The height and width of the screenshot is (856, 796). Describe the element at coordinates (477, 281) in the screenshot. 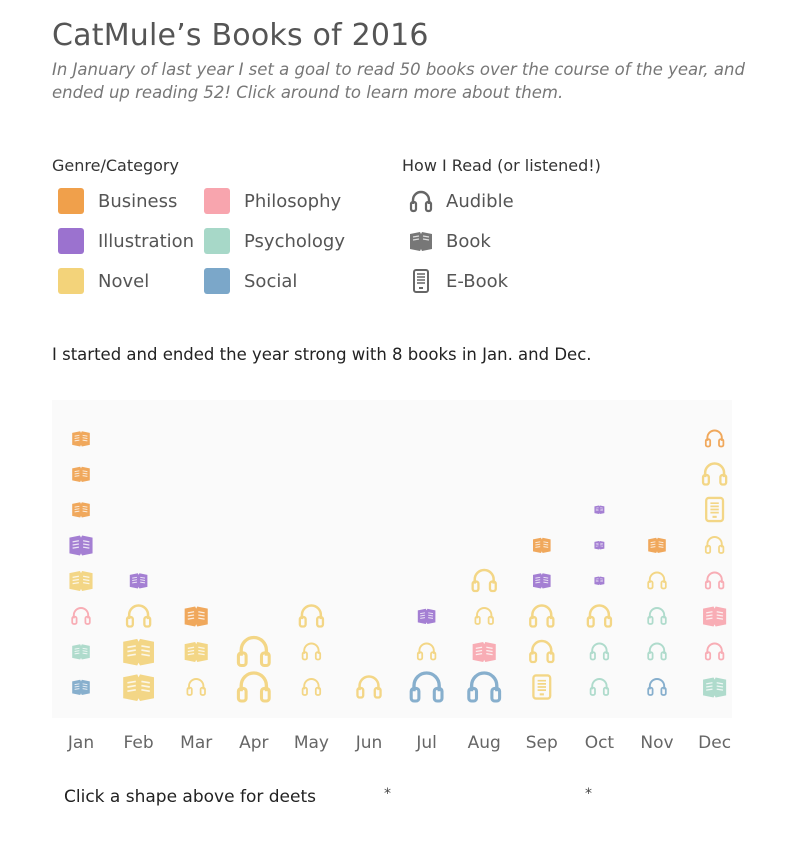

I see `legend-label: E-Book` at that location.